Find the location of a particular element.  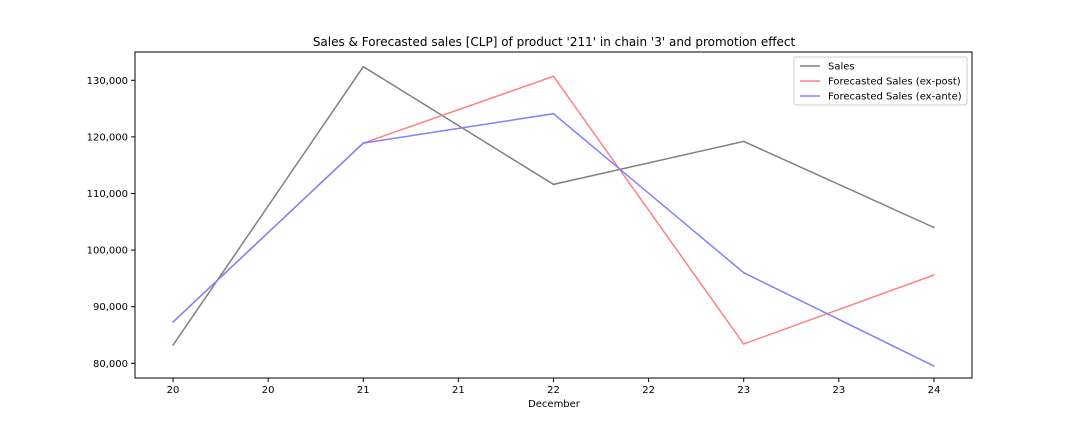

legend-label: Sales is located at coordinates (841, 67).